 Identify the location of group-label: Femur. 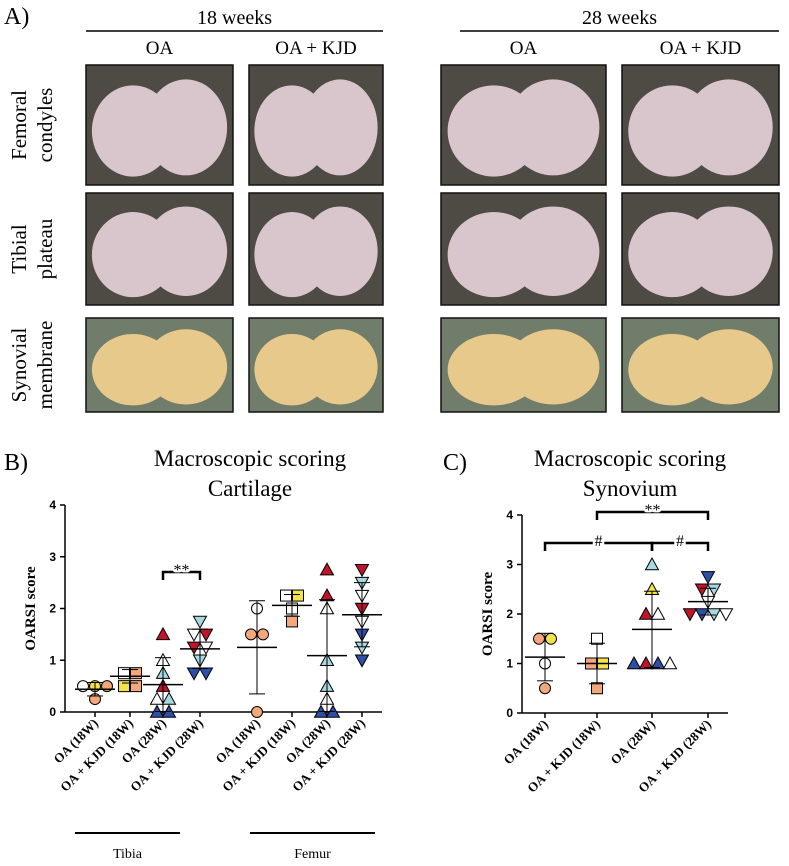
(312, 854).